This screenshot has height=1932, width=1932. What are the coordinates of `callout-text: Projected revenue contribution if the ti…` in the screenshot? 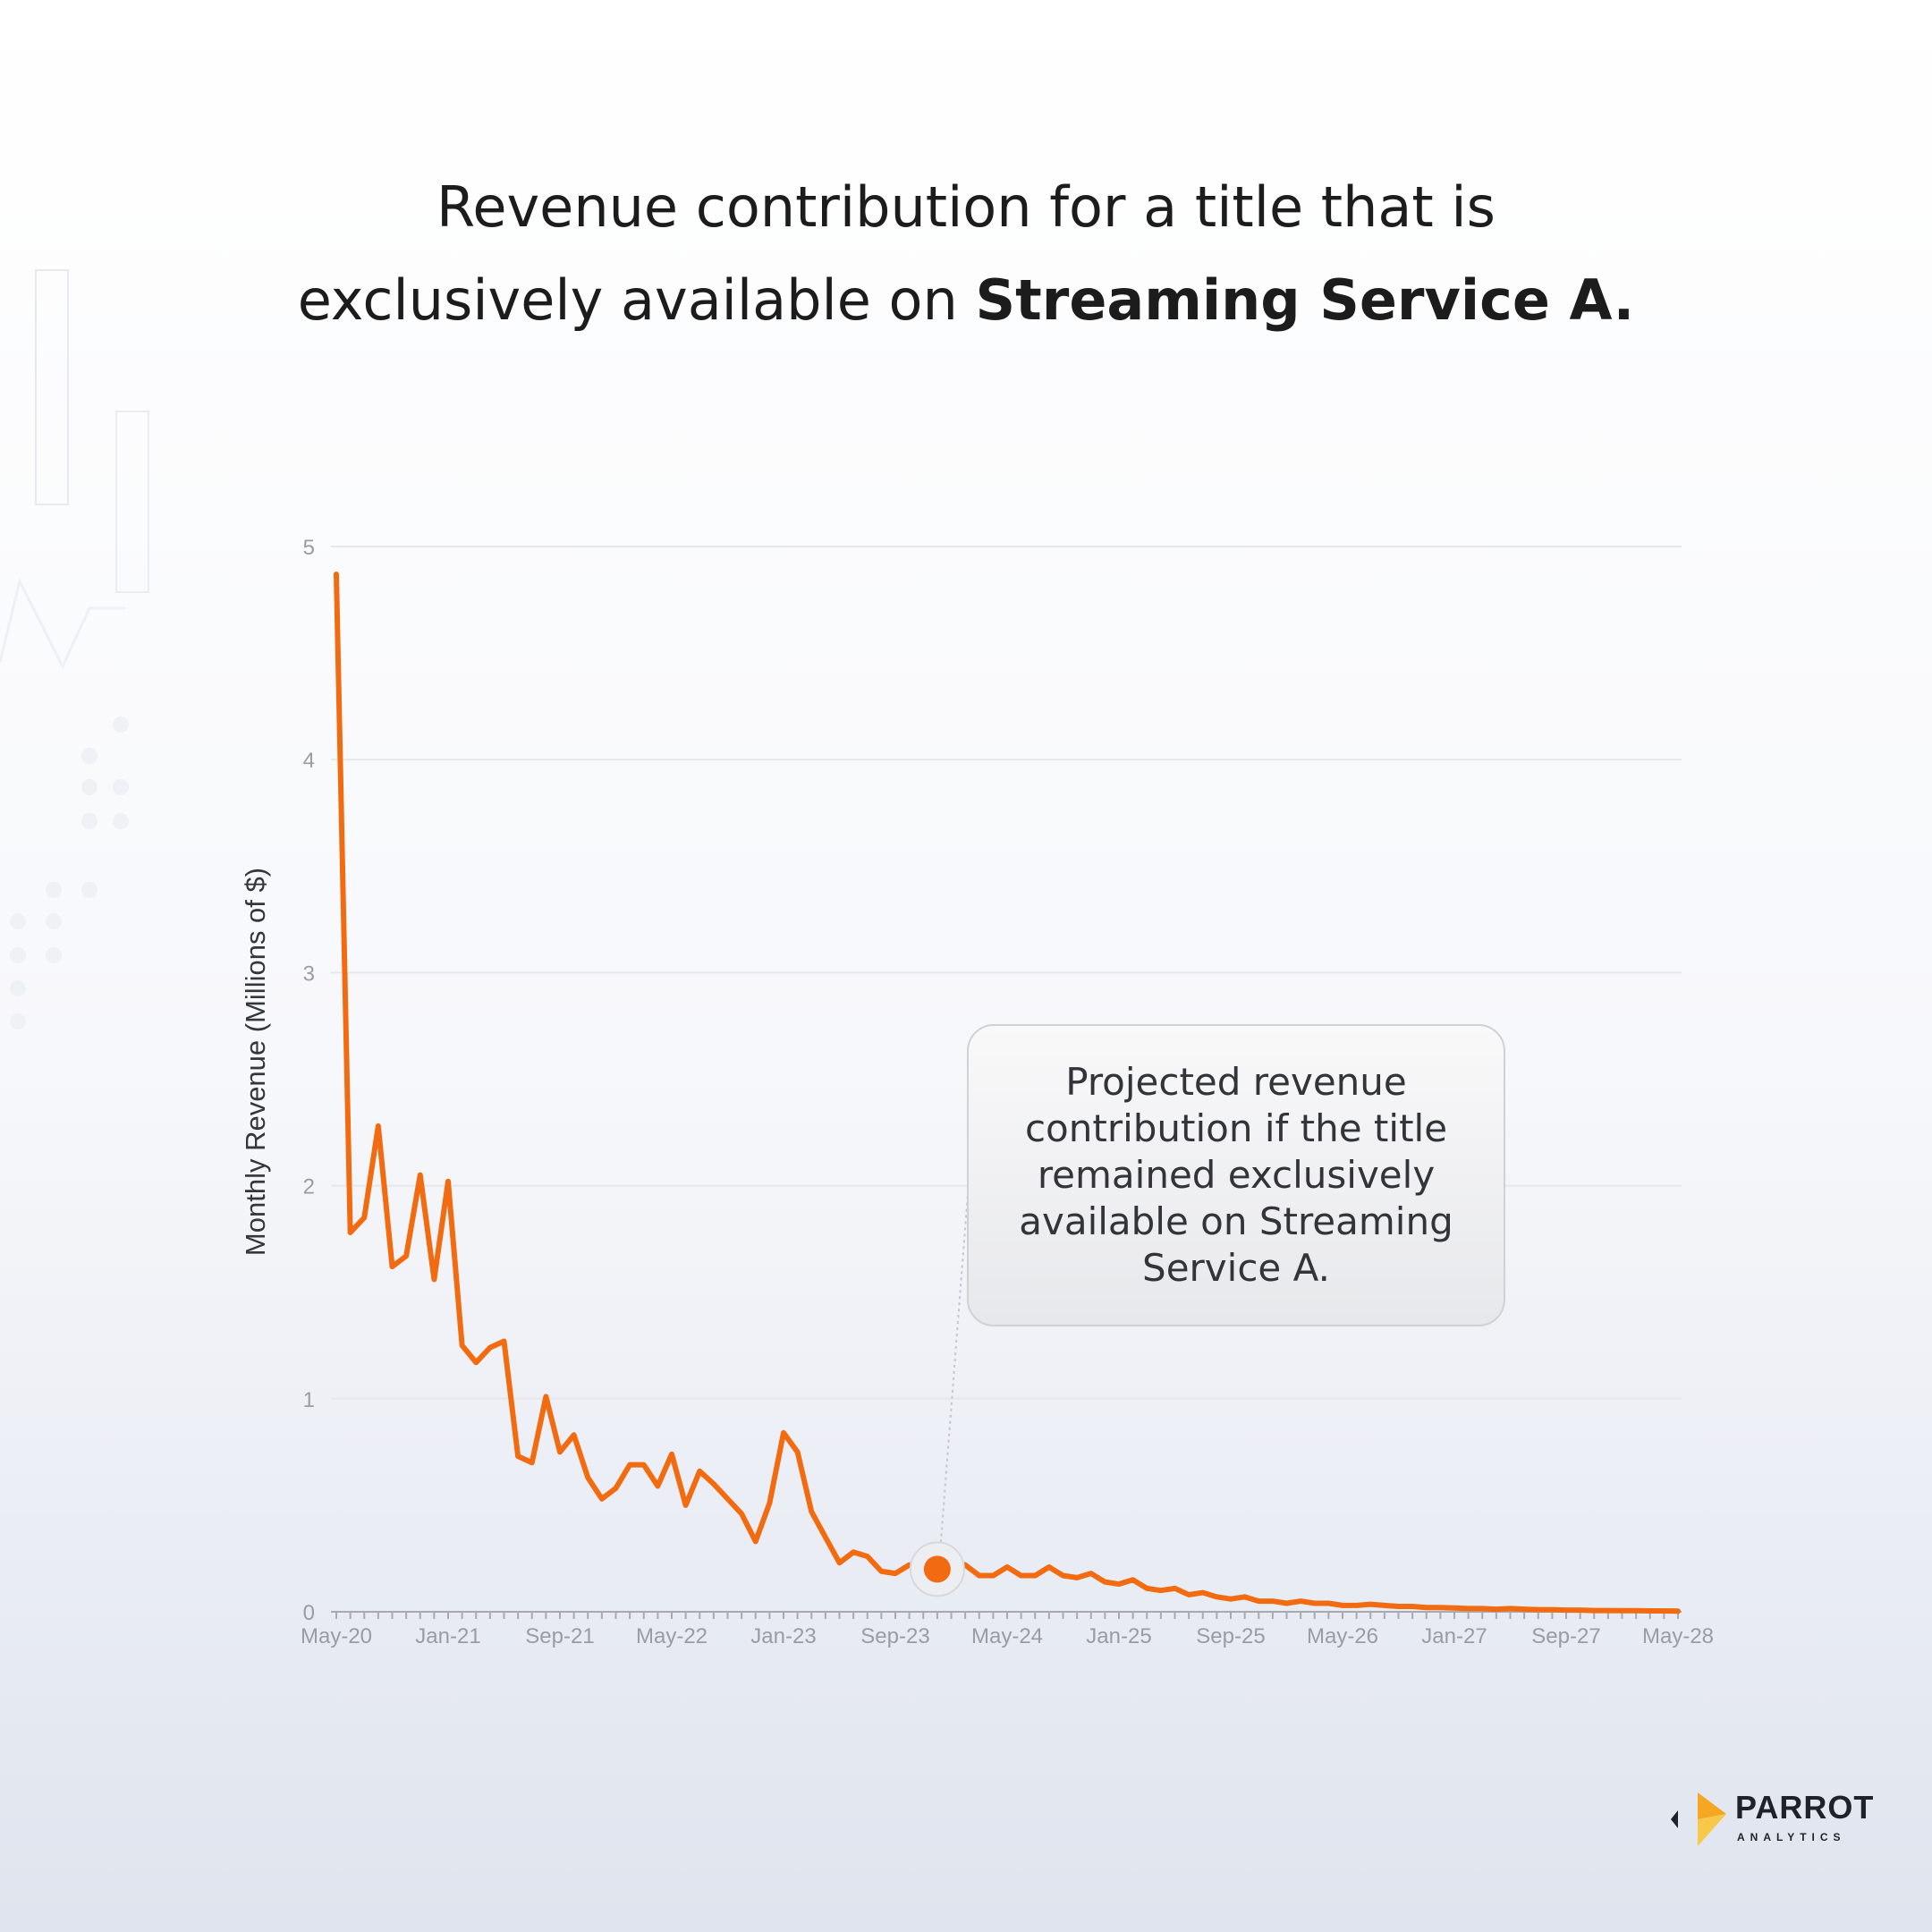 It's located at (1236, 1175).